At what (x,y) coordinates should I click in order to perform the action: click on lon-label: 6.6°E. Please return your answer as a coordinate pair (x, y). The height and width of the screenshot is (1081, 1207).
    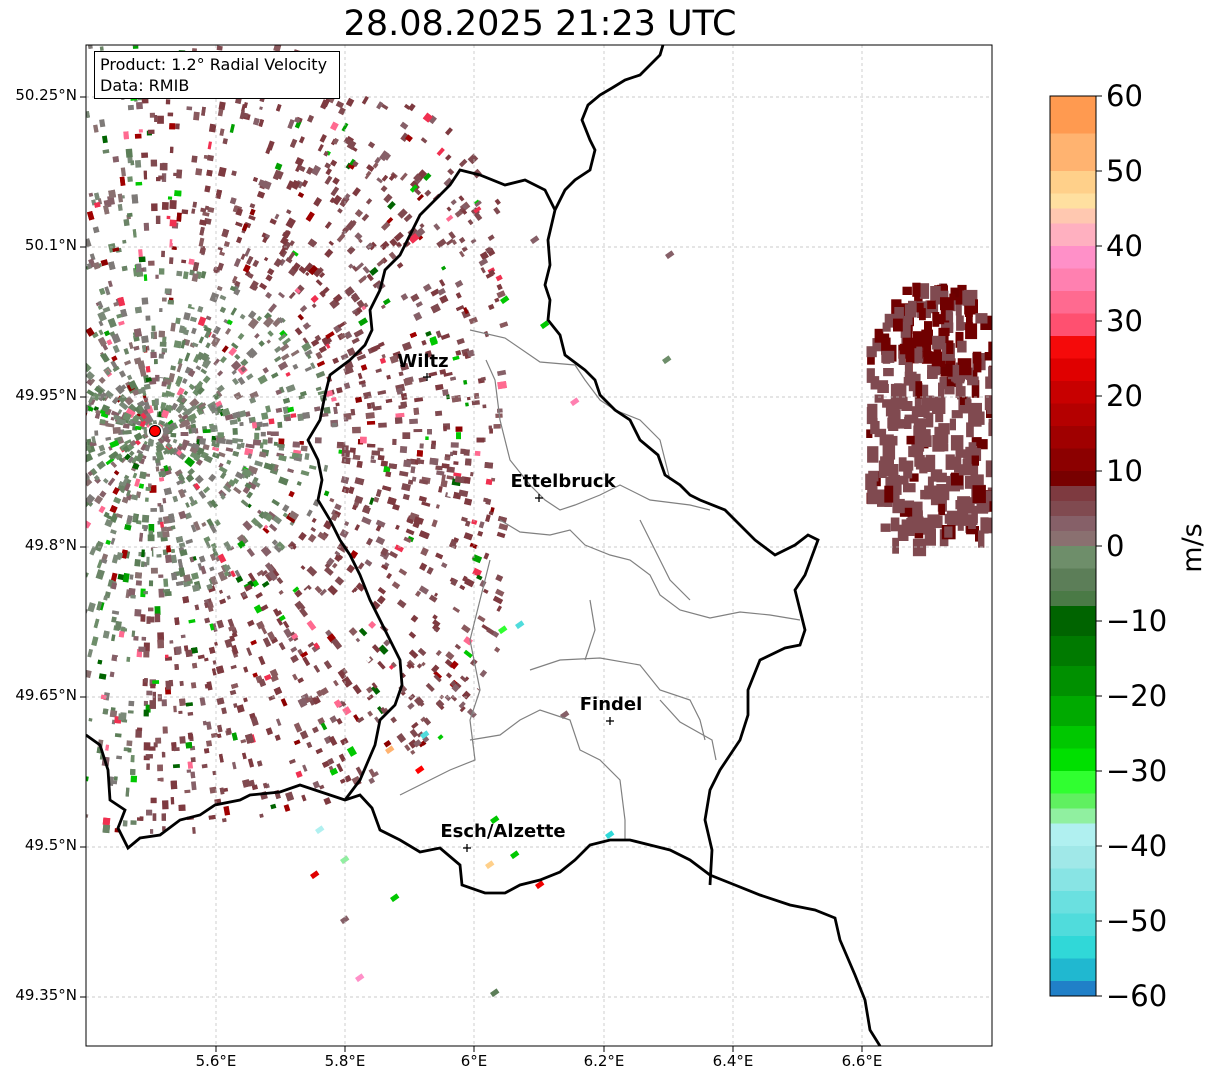
    Looking at the image, I should click on (862, 1061).